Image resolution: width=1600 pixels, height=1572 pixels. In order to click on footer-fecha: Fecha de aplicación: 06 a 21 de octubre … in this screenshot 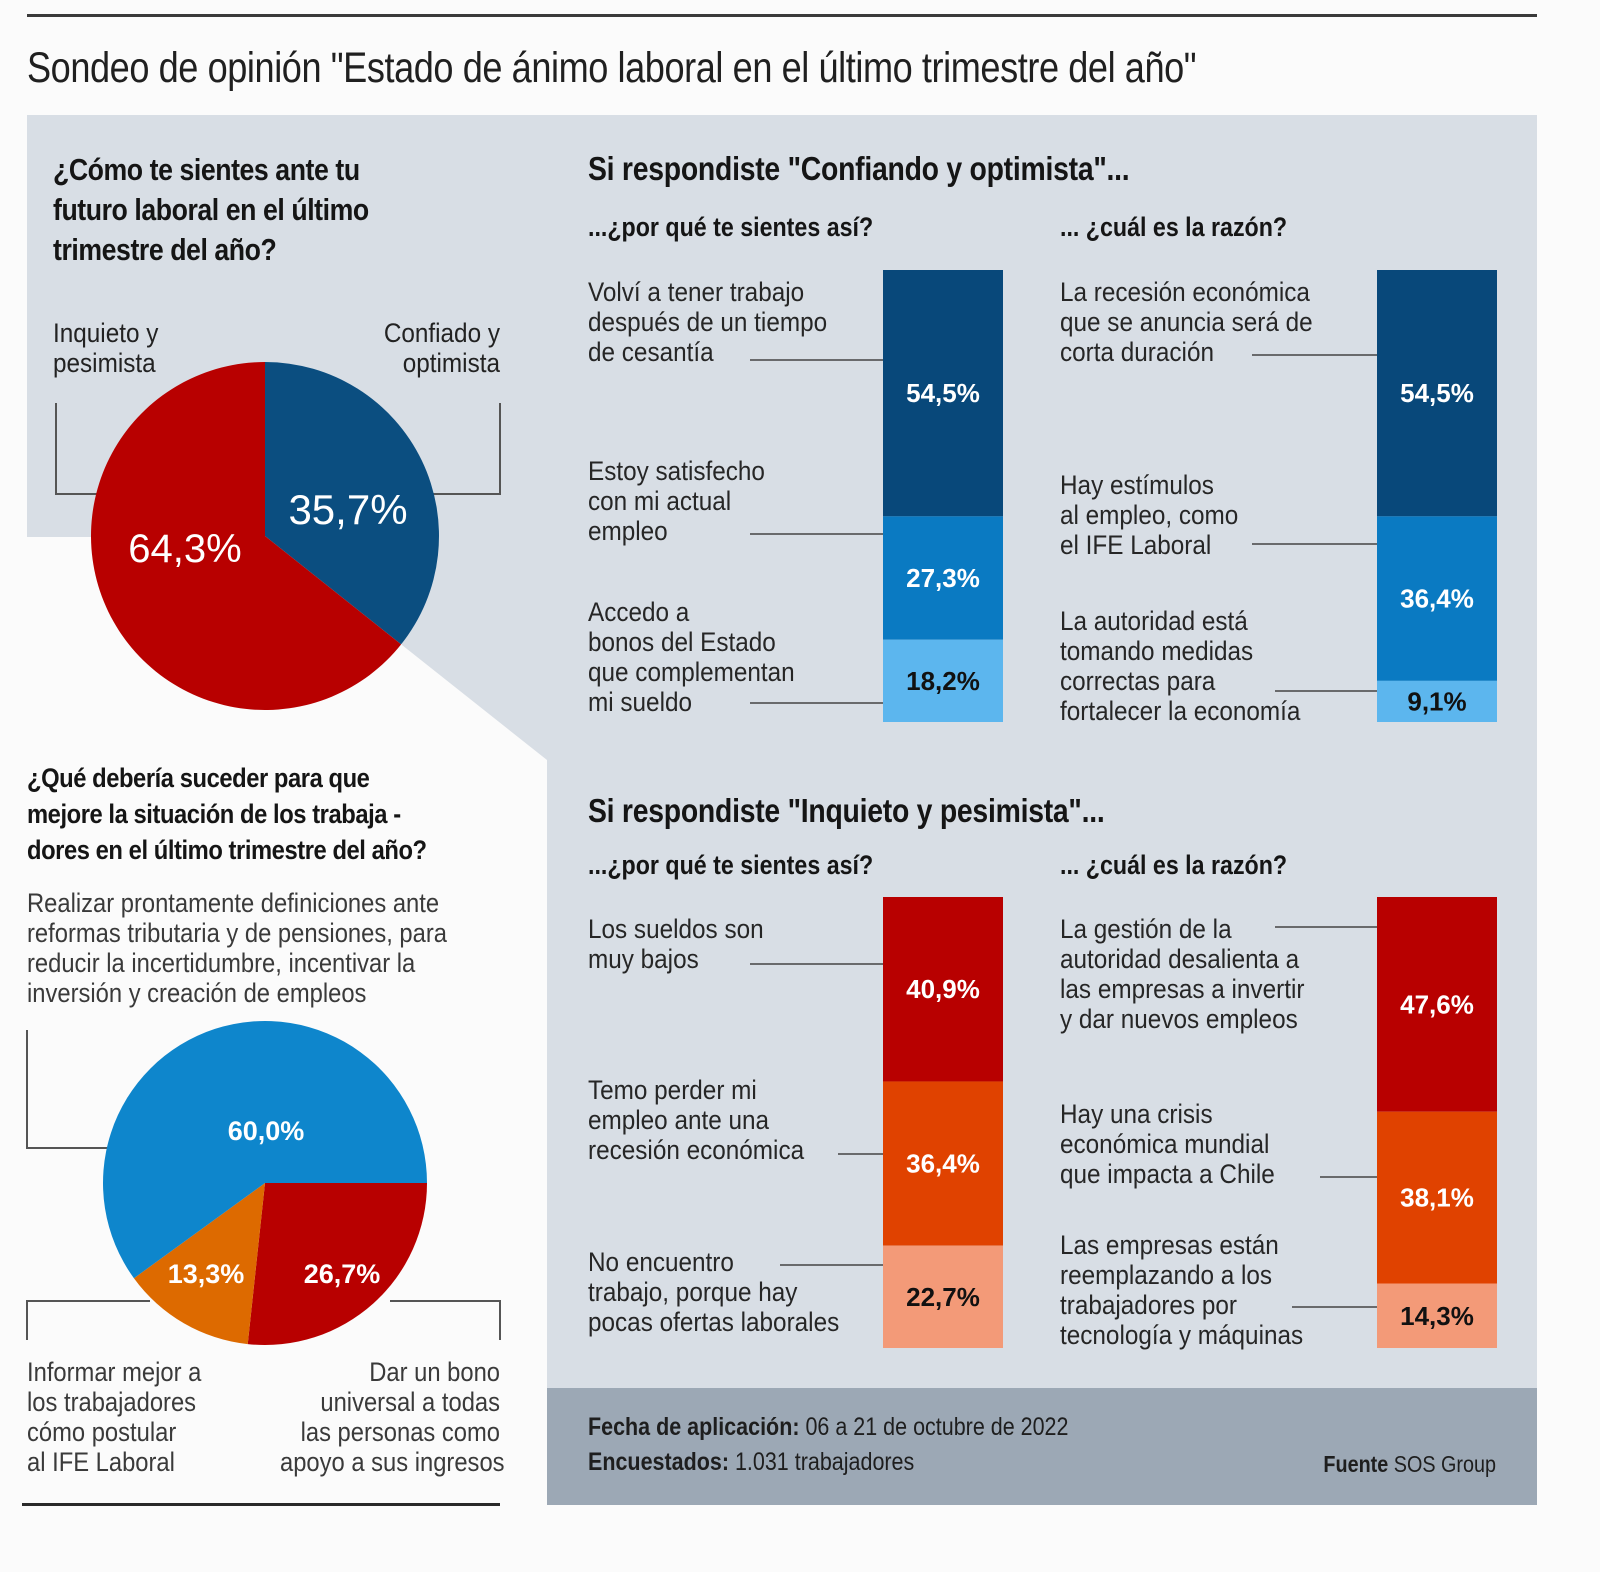, I will do `click(828, 1427)`.